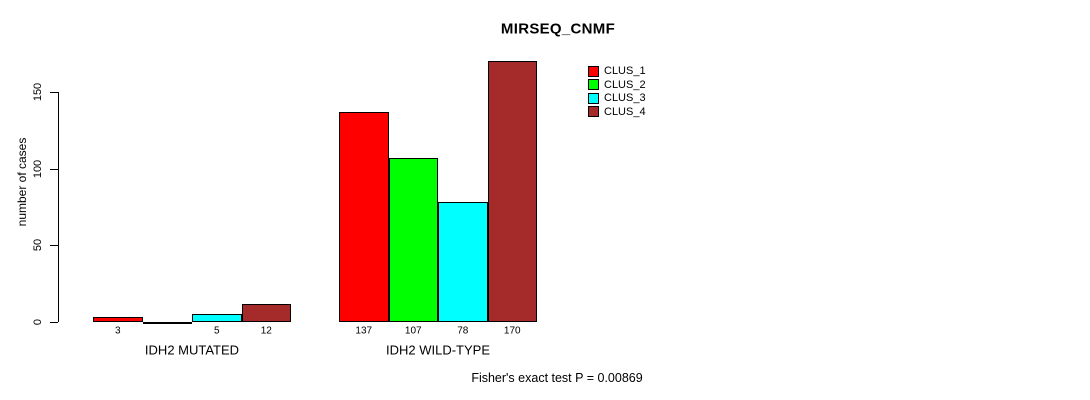 This screenshot has height=400, width=1090. What do you see at coordinates (38, 92) in the screenshot?
I see `y-tick-label: 150` at bounding box center [38, 92].